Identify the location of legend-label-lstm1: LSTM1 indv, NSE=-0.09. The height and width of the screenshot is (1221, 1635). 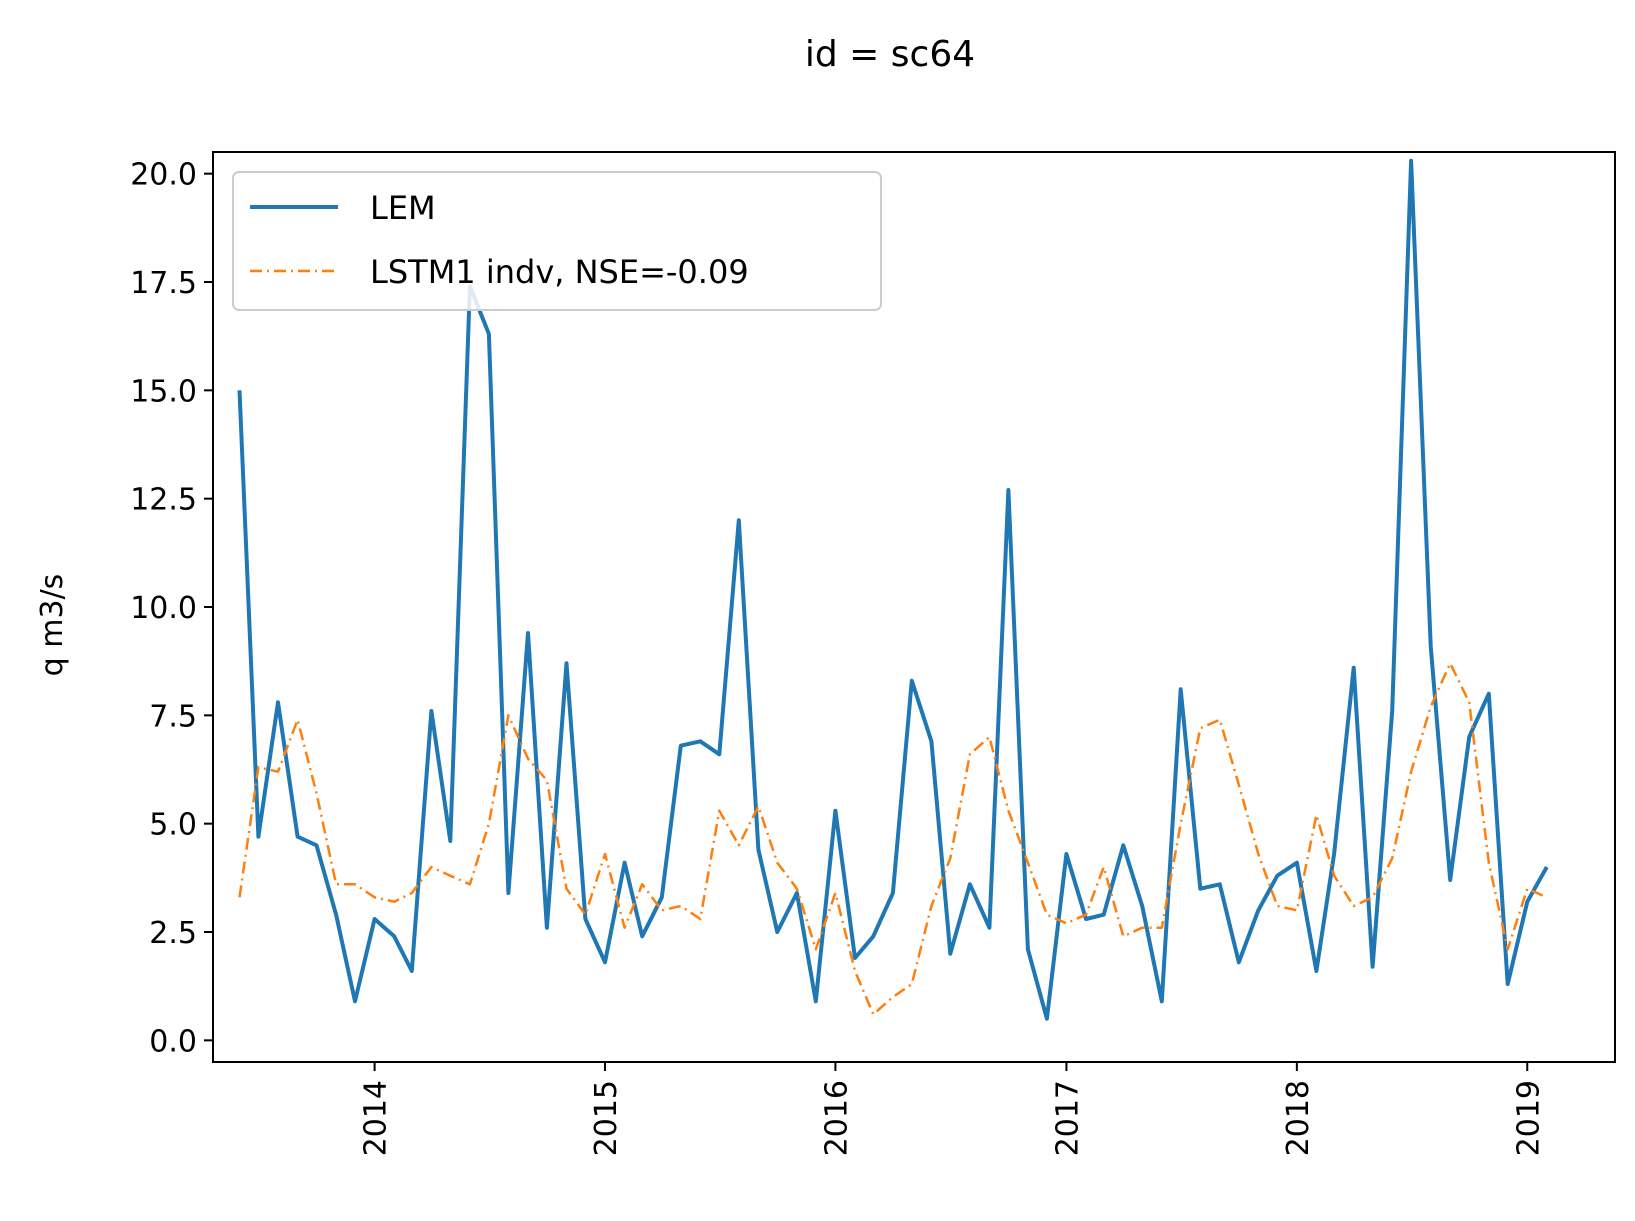
(559, 272).